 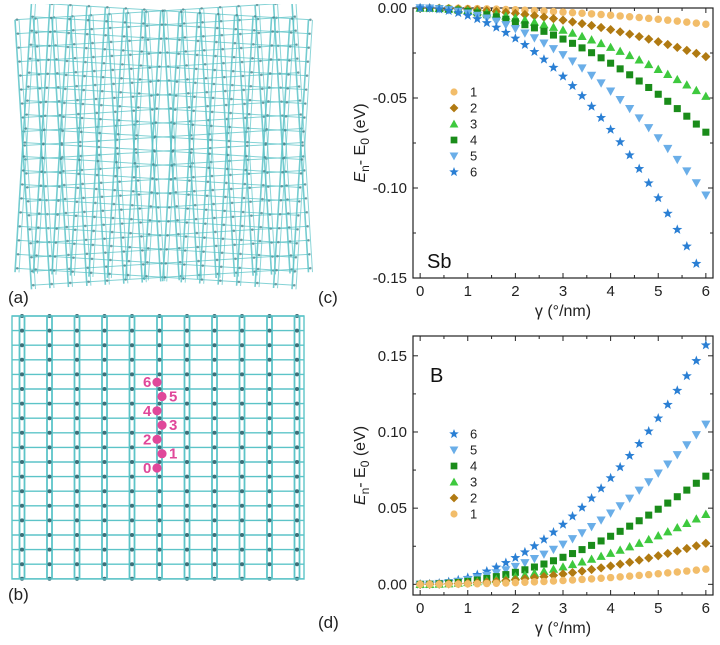 I want to click on legend-label: 6, so click(x=473, y=172).